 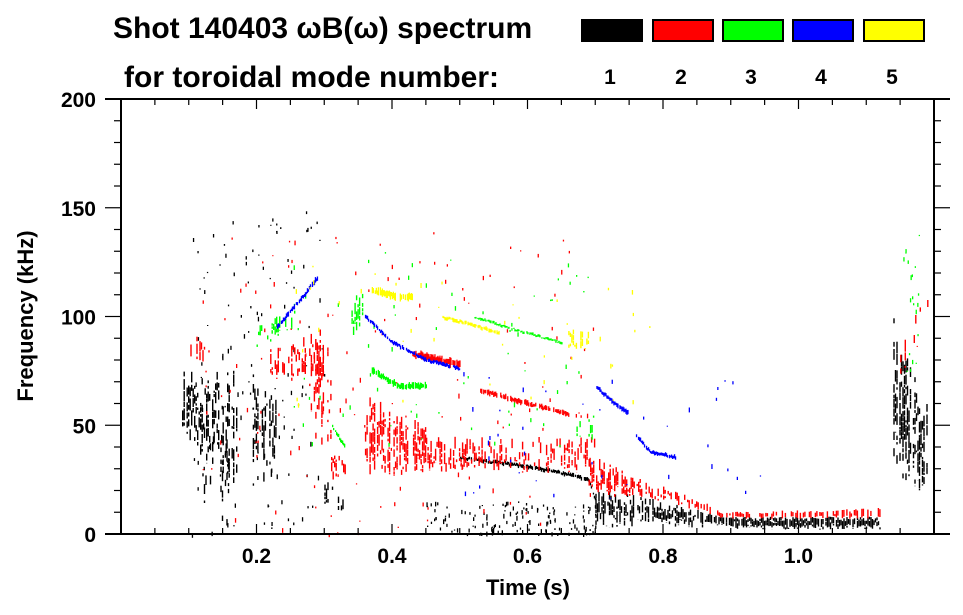 What do you see at coordinates (914, 337) in the screenshot?
I see `feature-band` at bounding box center [914, 337].